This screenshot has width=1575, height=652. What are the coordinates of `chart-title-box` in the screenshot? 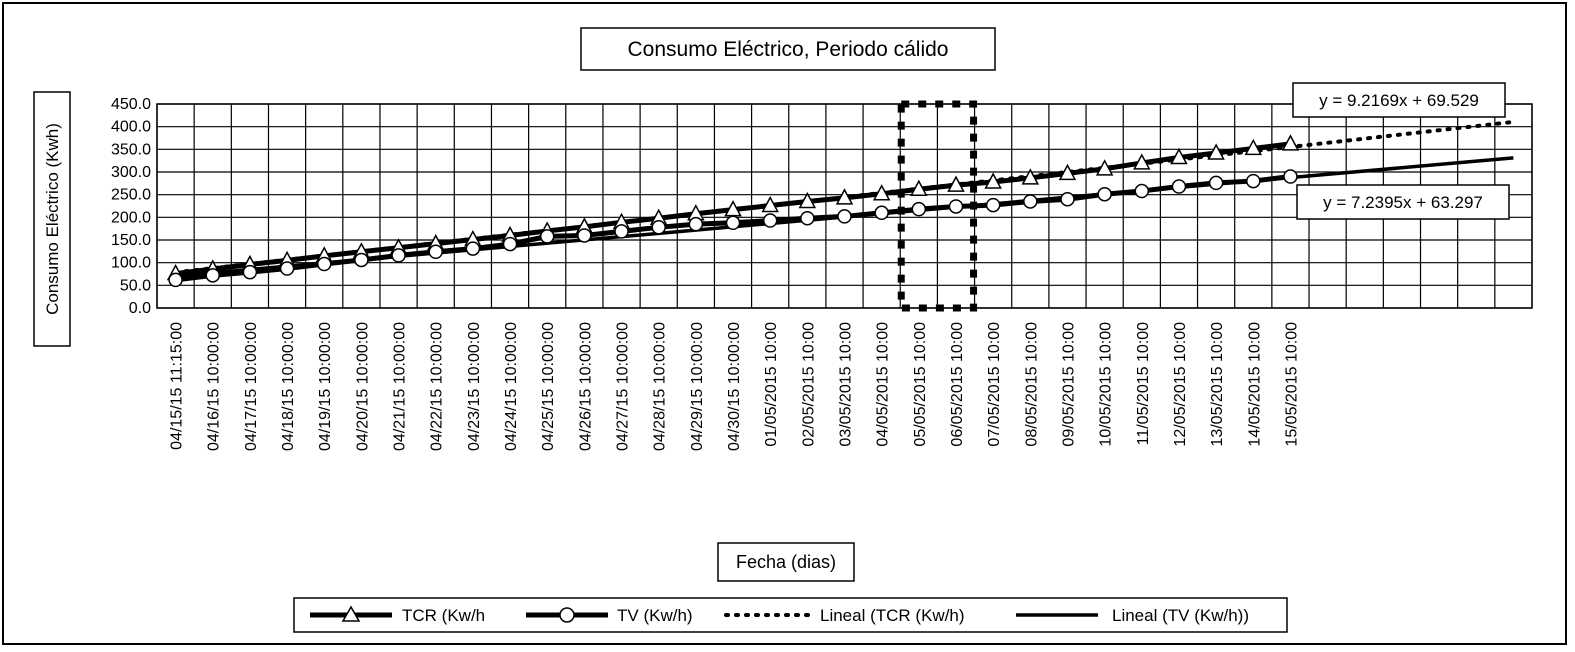 It's located at (788, 49).